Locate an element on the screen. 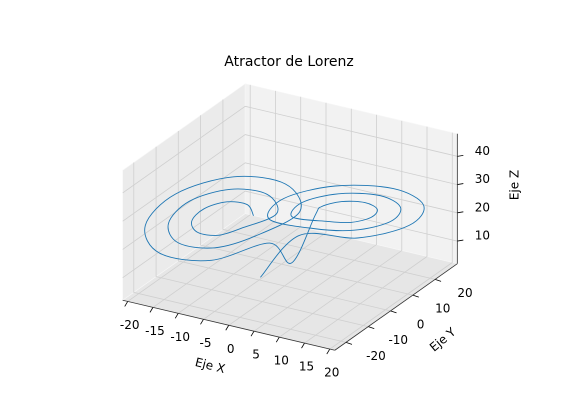 The width and height of the screenshot is (564, 413). trajectory-line is located at coordinates (284, 226).